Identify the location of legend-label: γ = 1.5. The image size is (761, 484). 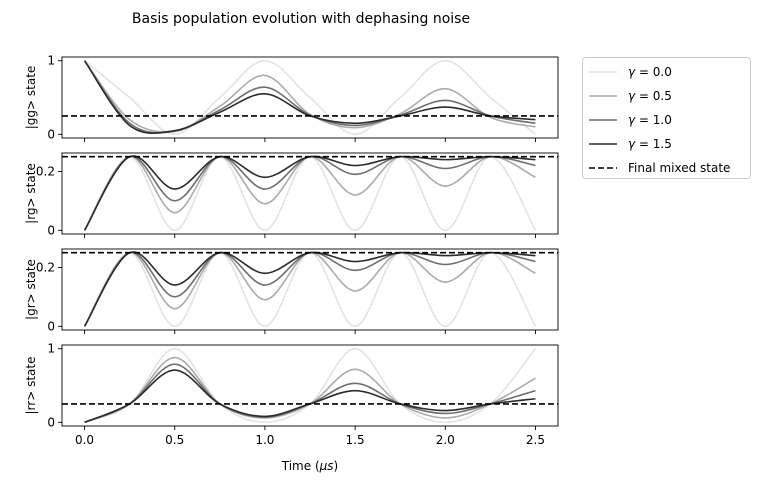
(650, 144).